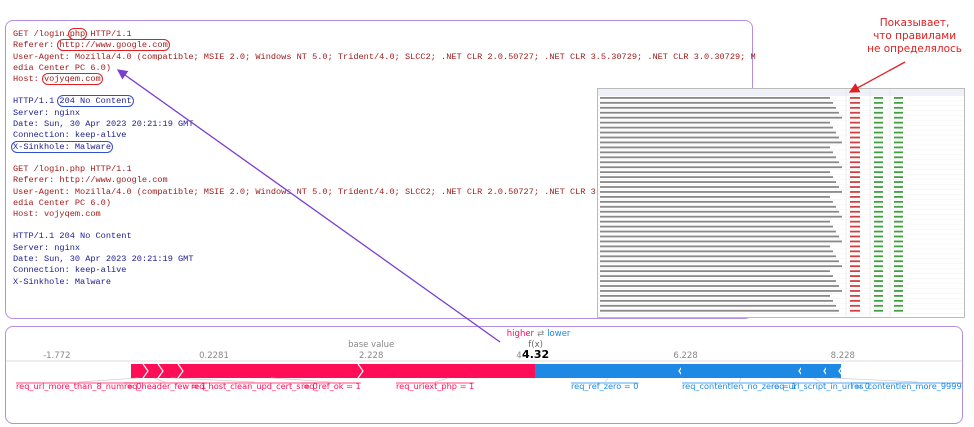  Describe the element at coordinates (382, 270) in the screenshot. I see `http-line: Connection: keep-alive` at that location.